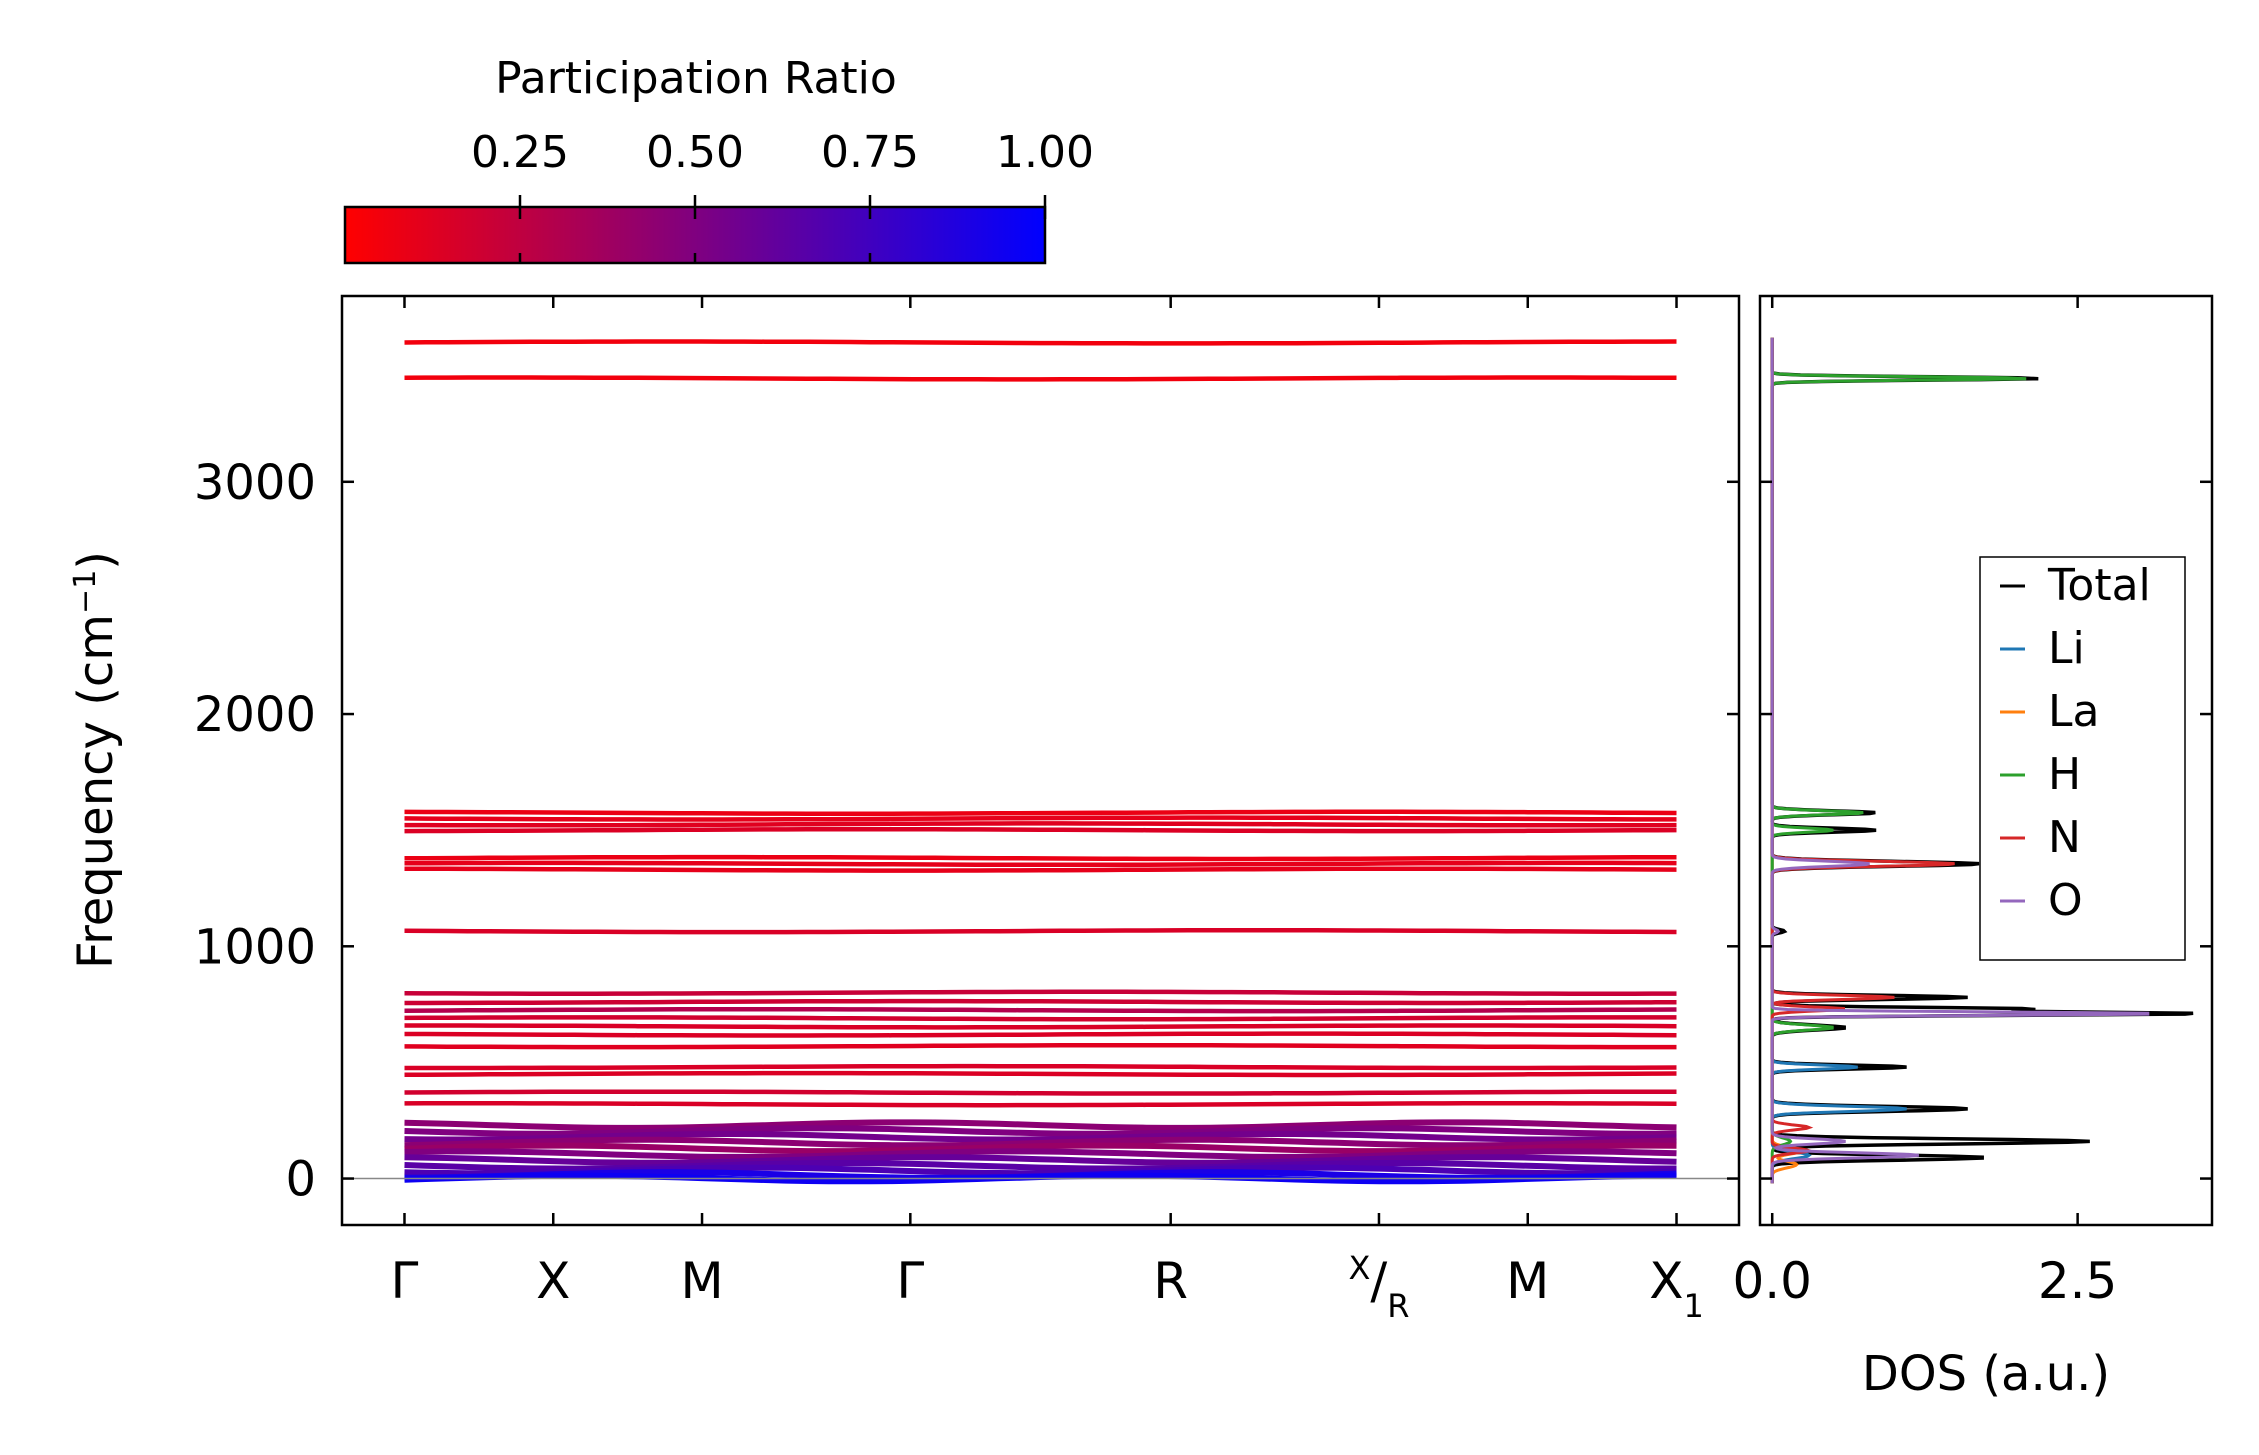 The image size is (2259, 1455). I want to click on colorbar-tick-label: 1.00, so click(1045, 152).